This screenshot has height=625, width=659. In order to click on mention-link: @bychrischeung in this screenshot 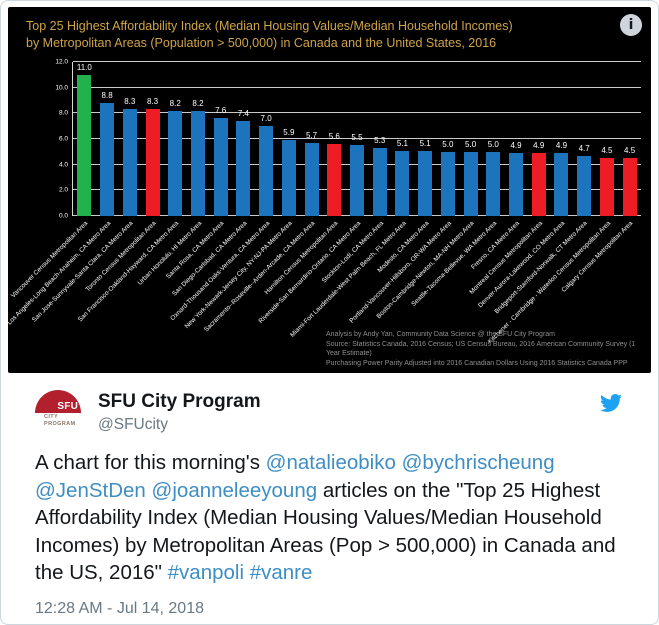, I will do `click(478, 462)`.